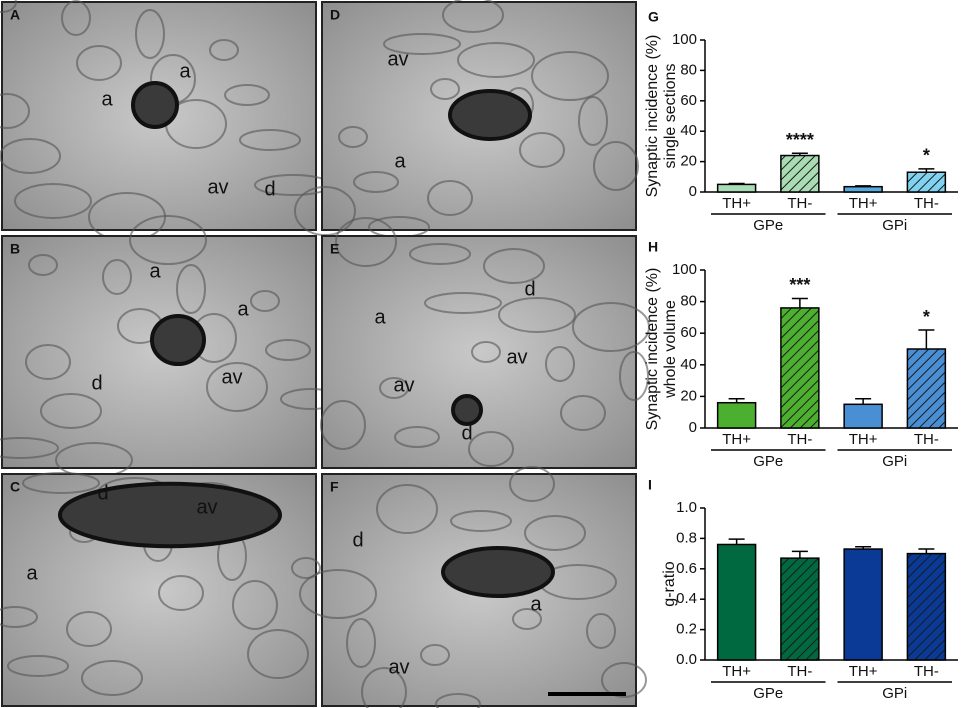 The width and height of the screenshot is (964, 708). I want to click on significance: ****, so click(800, 140).